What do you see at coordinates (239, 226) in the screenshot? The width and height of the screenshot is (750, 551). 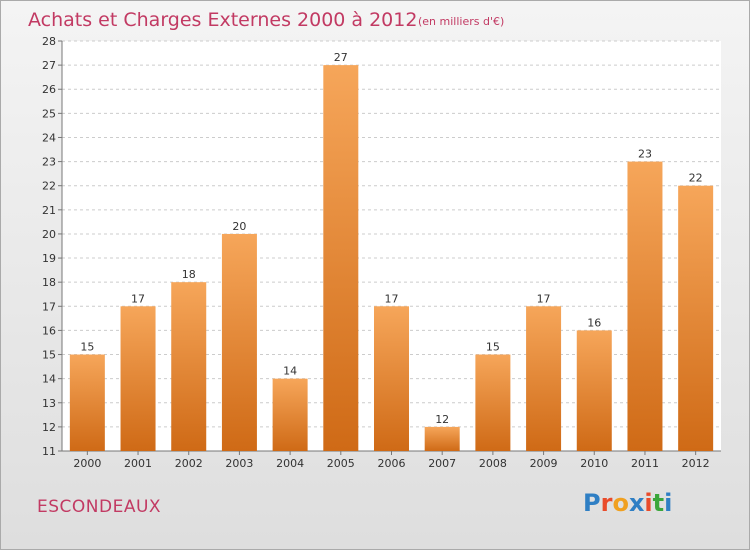 I see `data-label: 20` at bounding box center [239, 226].